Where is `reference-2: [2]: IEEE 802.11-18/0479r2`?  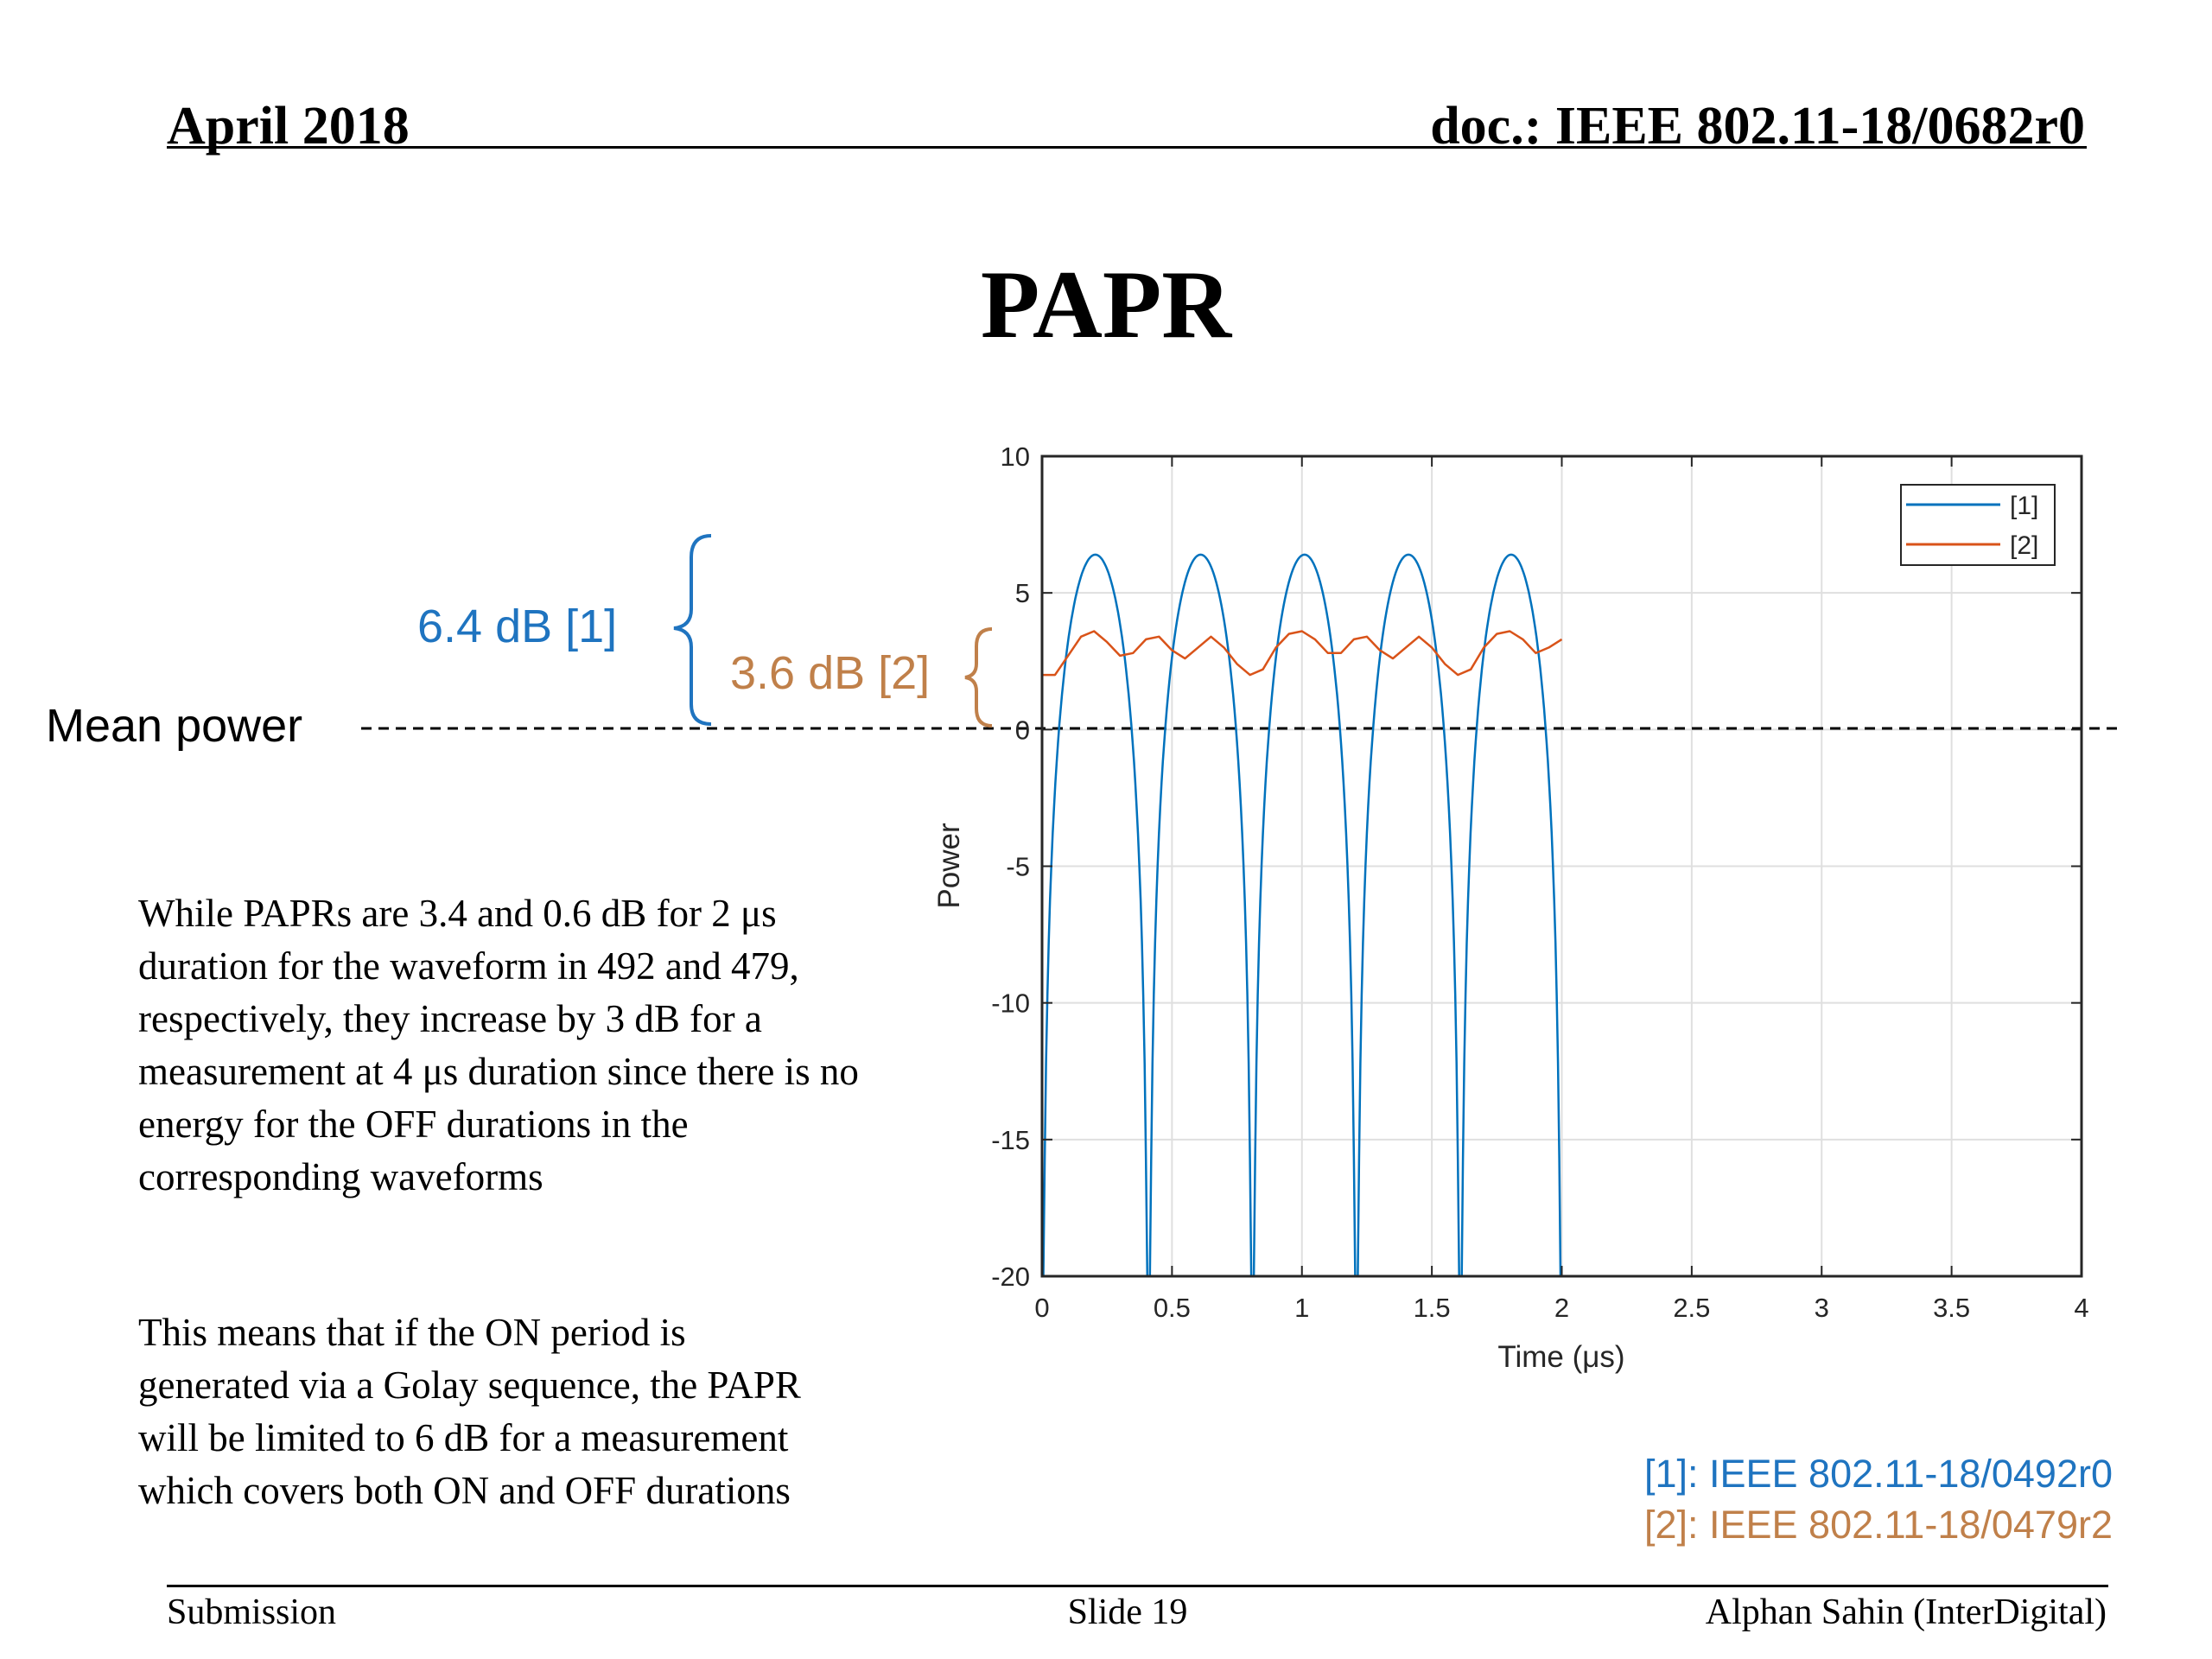 reference-2: [2]: IEEE 802.11-18/0479r2 is located at coordinates (1878, 1525).